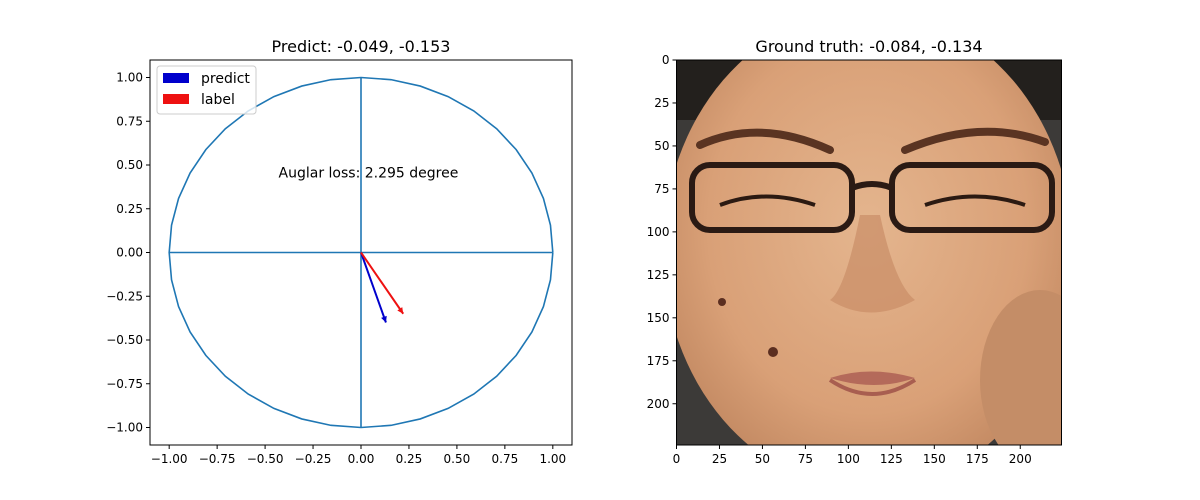  I want to click on label-arrow, so click(382, 283).